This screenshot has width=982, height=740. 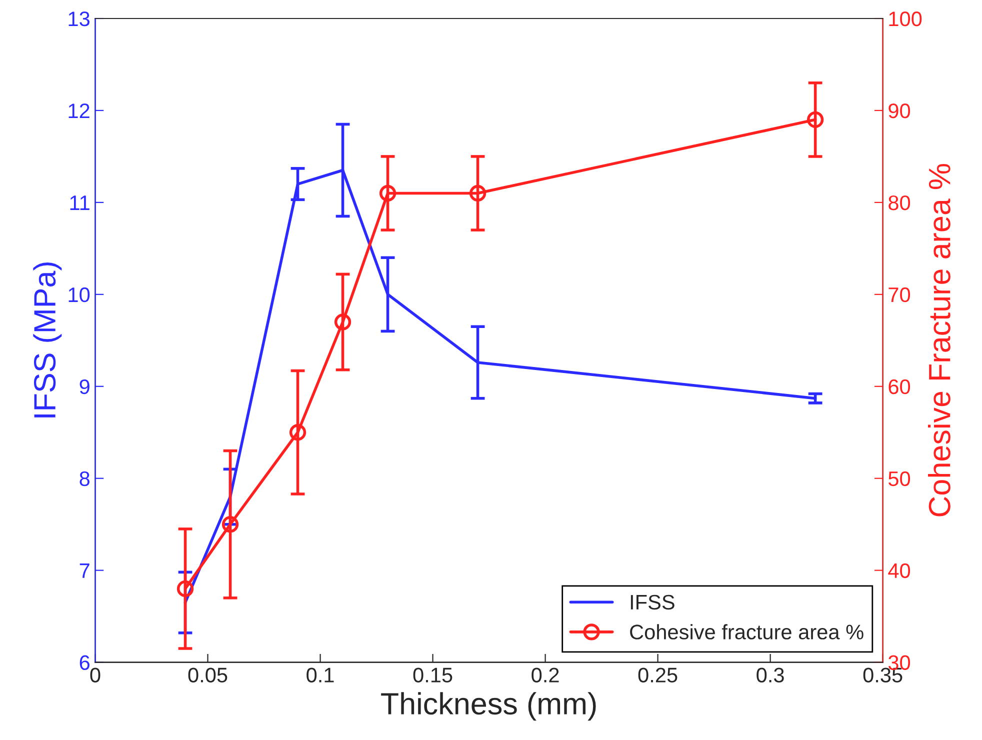 I want to click on y2-tick-label: 90, so click(x=899, y=110).